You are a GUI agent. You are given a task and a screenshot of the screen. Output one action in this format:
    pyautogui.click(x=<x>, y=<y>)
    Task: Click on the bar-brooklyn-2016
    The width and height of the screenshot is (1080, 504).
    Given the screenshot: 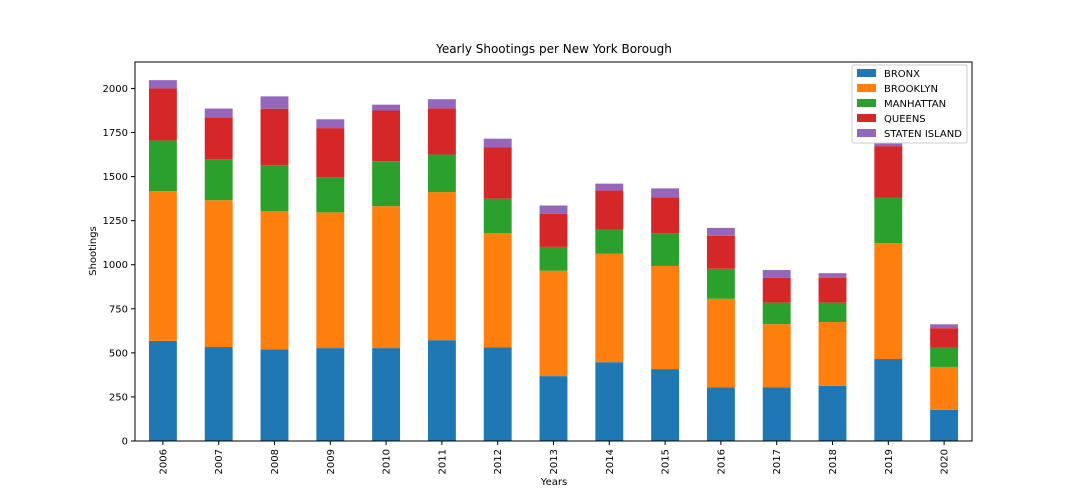 What is the action you would take?
    pyautogui.click(x=720, y=343)
    